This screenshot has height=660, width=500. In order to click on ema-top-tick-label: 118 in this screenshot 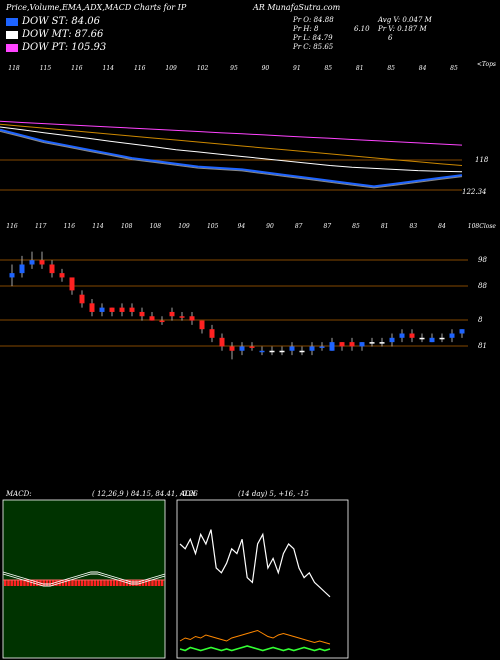, I will do `click(14, 68)`.